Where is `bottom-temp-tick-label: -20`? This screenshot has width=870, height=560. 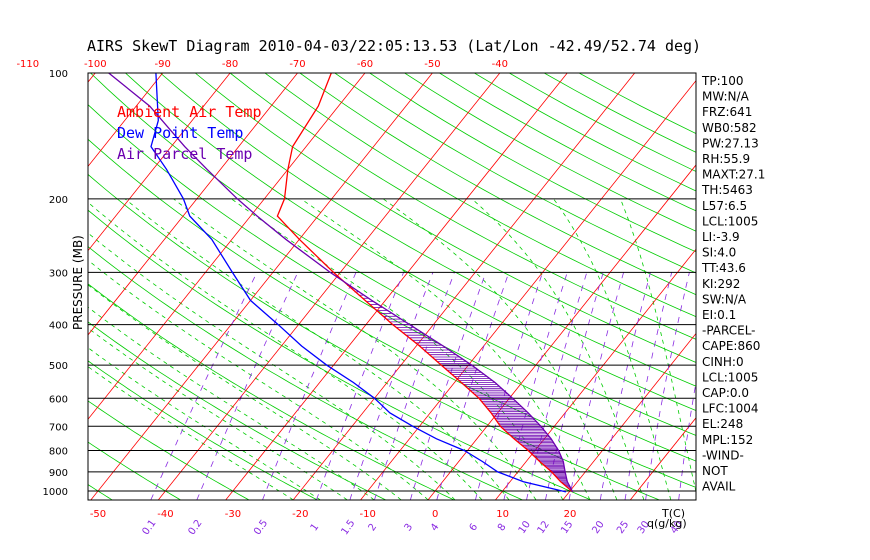
bottom-temp-tick-label: -20 is located at coordinates (300, 514).